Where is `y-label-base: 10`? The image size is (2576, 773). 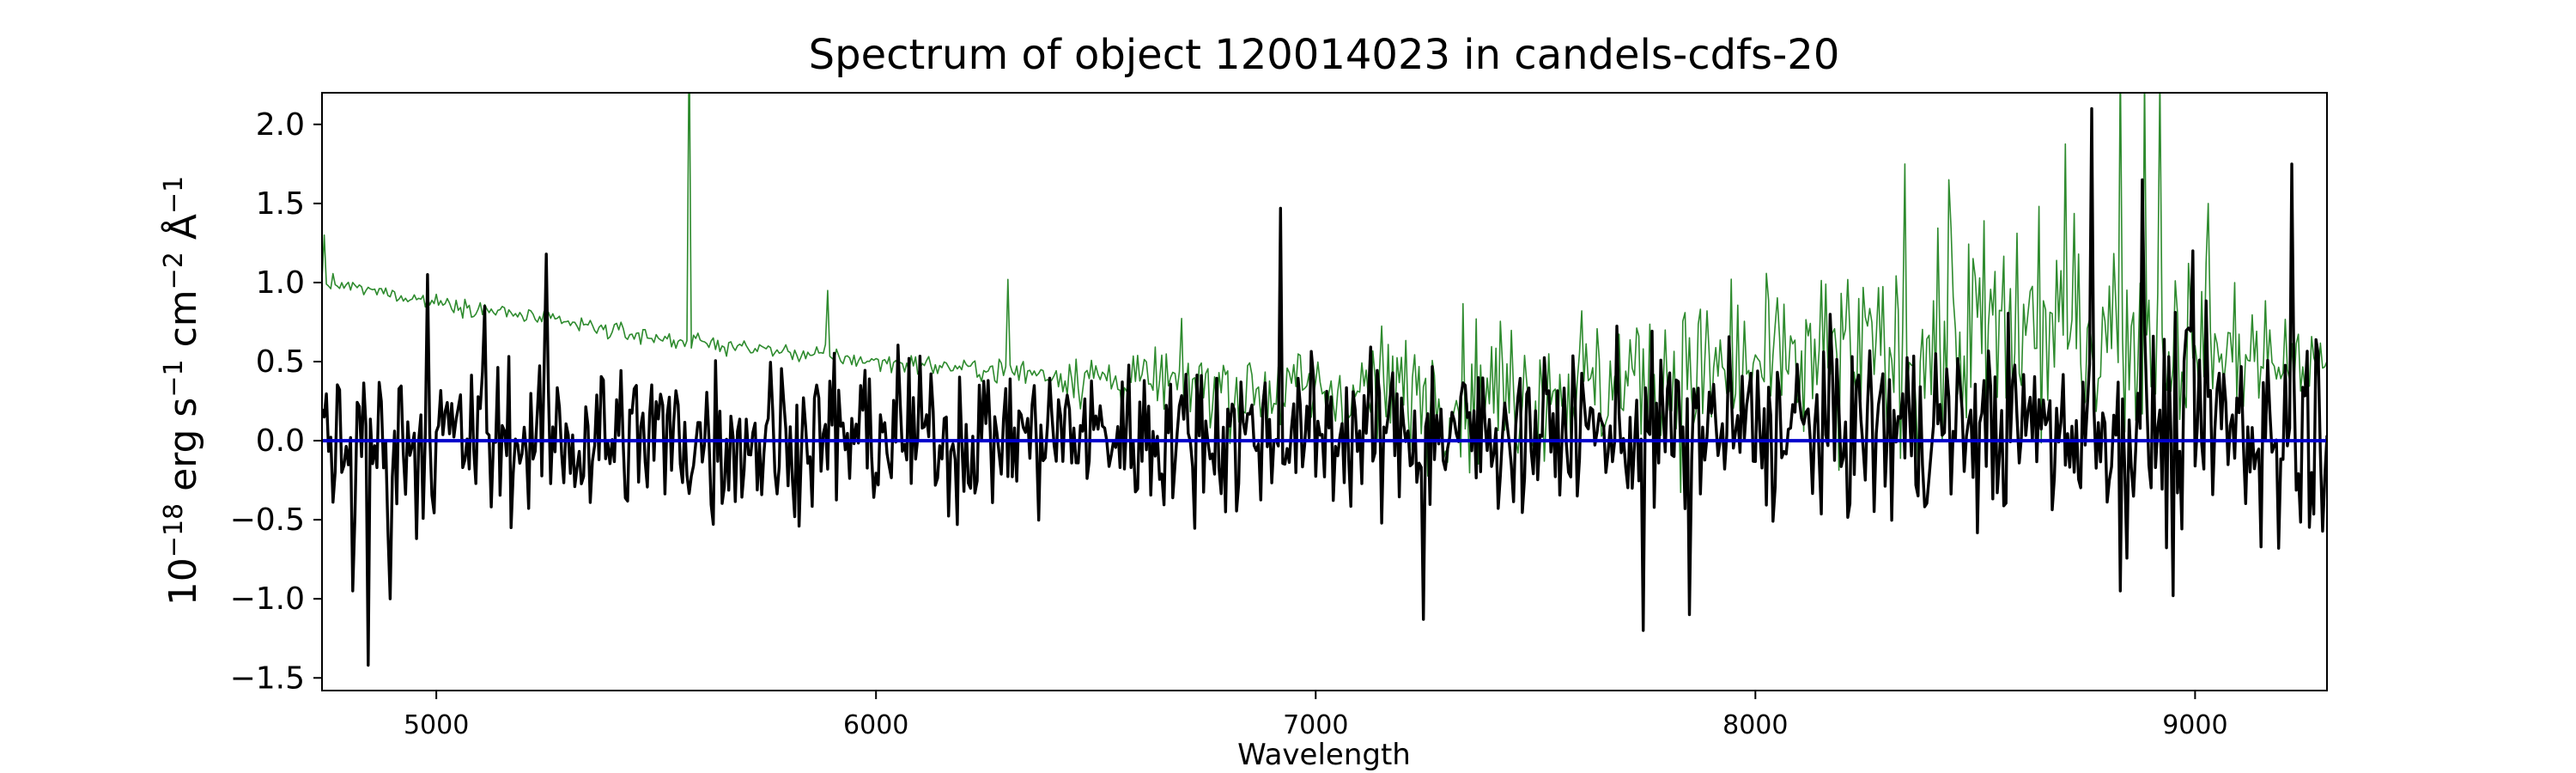 y-label-base: 10 is located at coordinates (183, 581).